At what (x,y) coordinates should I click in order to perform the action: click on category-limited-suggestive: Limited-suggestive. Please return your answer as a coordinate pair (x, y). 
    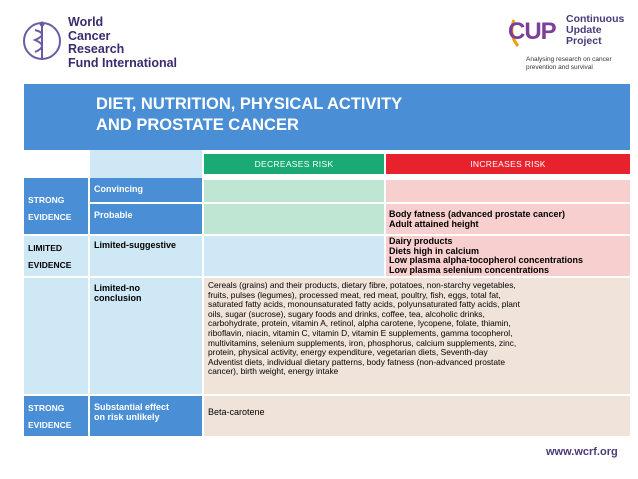
    Looking at the image, I should click on (146, 256).